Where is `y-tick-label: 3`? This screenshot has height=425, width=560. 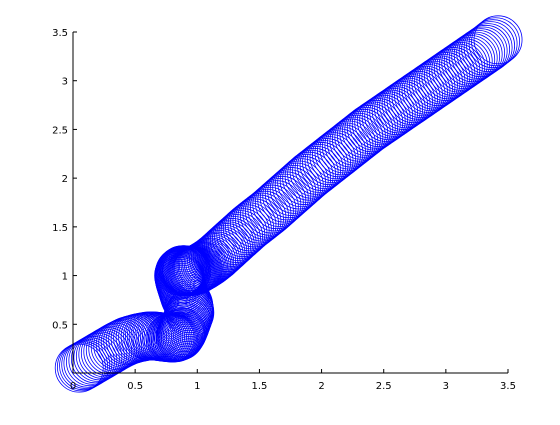
y-tick-label: 3 is located at coordinates (65, 82).